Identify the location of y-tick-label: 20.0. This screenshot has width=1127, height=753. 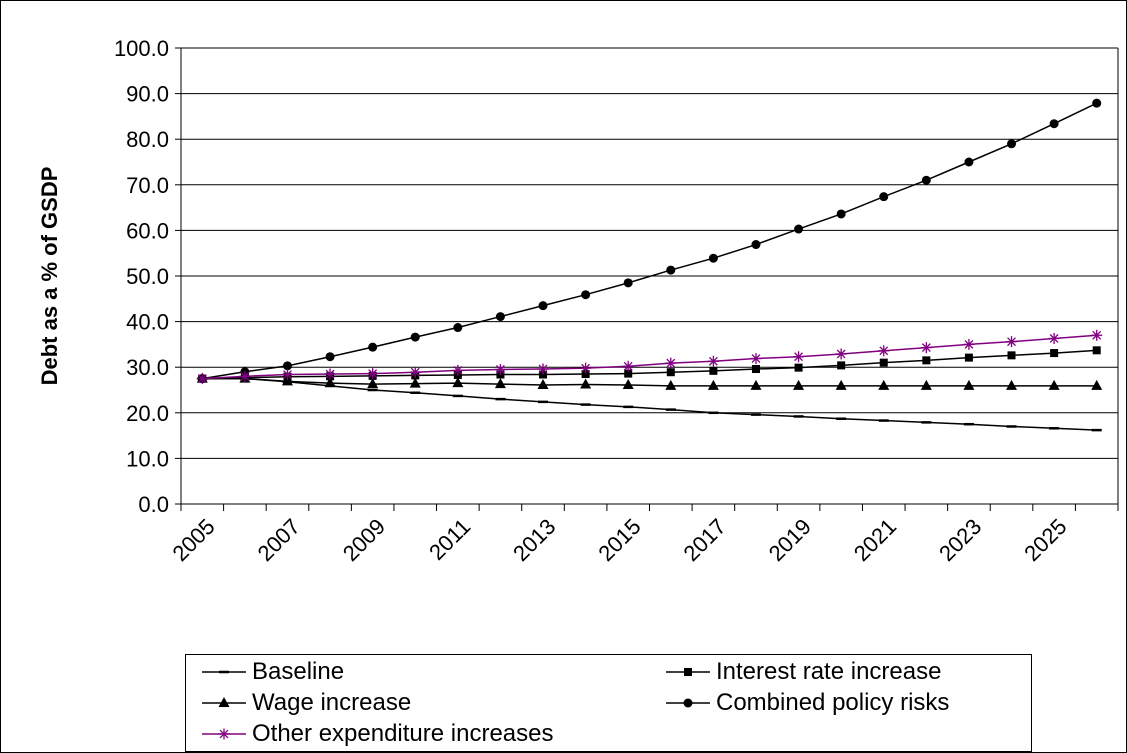
(147, 413).